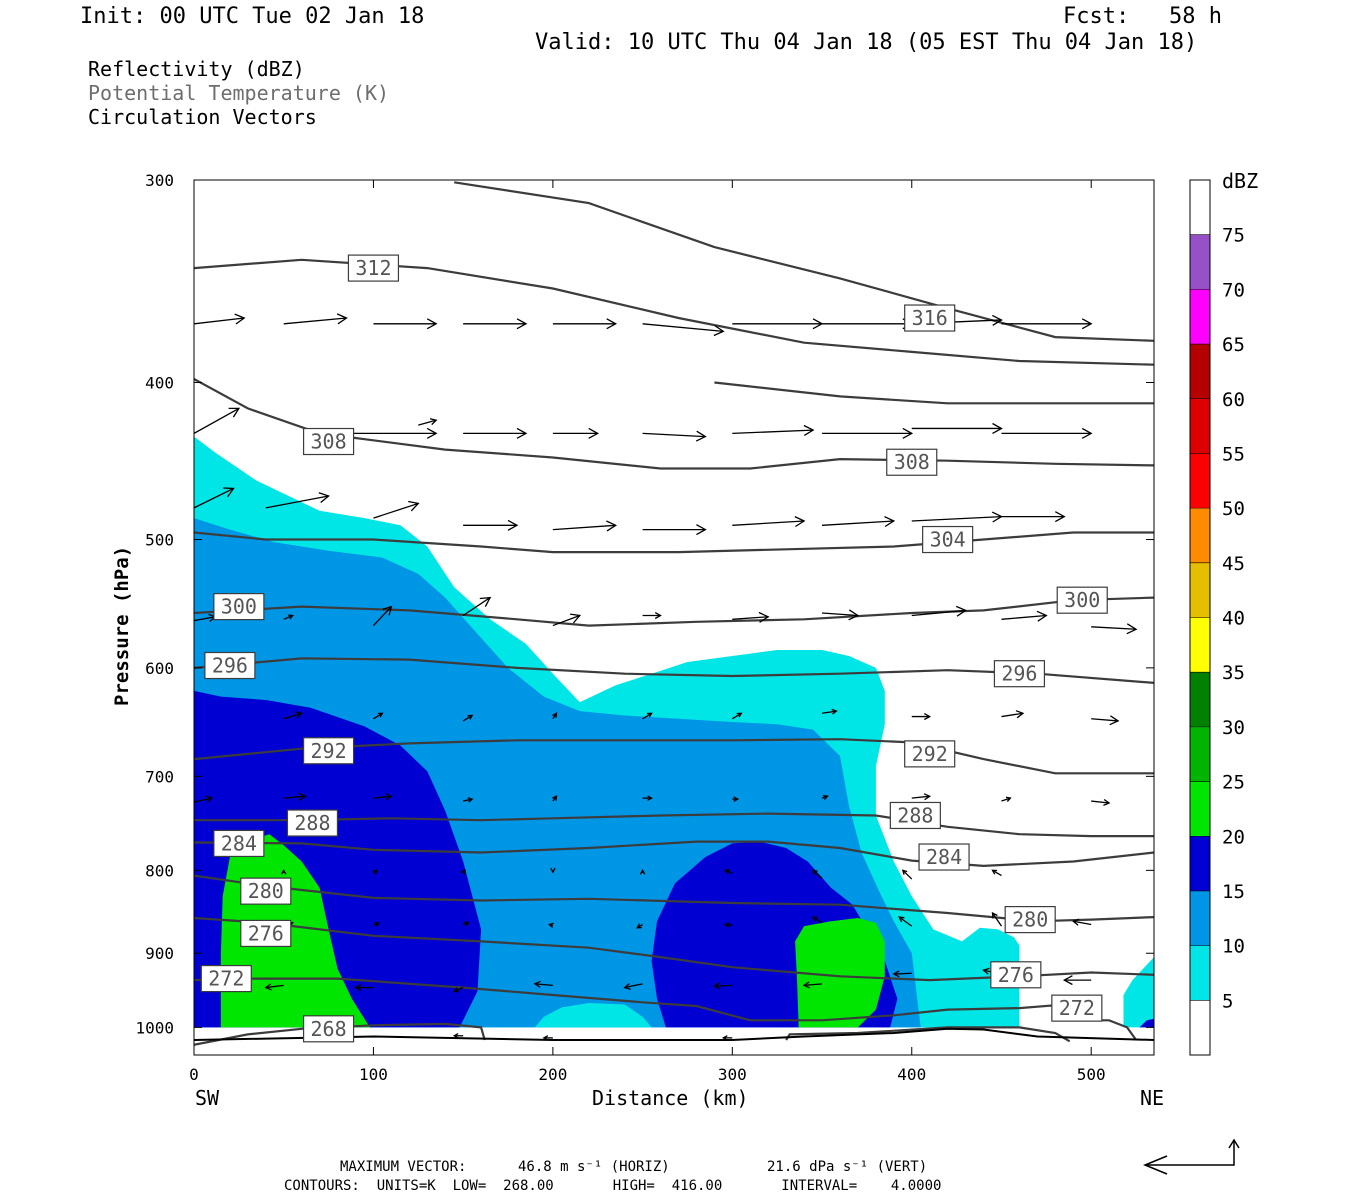 The image size is (1350, 1200). Describe the element at coordinates (1233, 783) in the screenshot. I see `colorbar-level-label: 25` at that location.